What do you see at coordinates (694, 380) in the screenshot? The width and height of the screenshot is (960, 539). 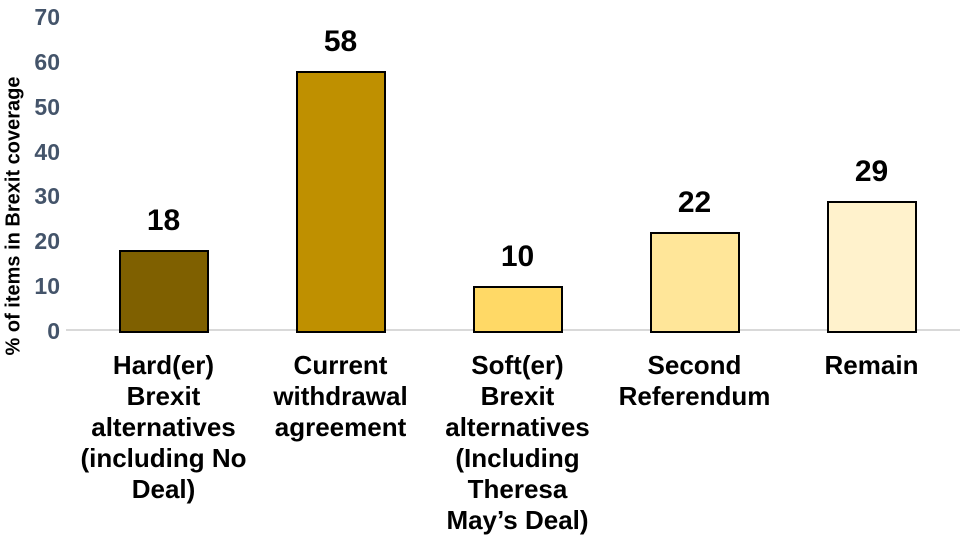 I see `category-label: Second Referendum` at bounding box center [694, 380].